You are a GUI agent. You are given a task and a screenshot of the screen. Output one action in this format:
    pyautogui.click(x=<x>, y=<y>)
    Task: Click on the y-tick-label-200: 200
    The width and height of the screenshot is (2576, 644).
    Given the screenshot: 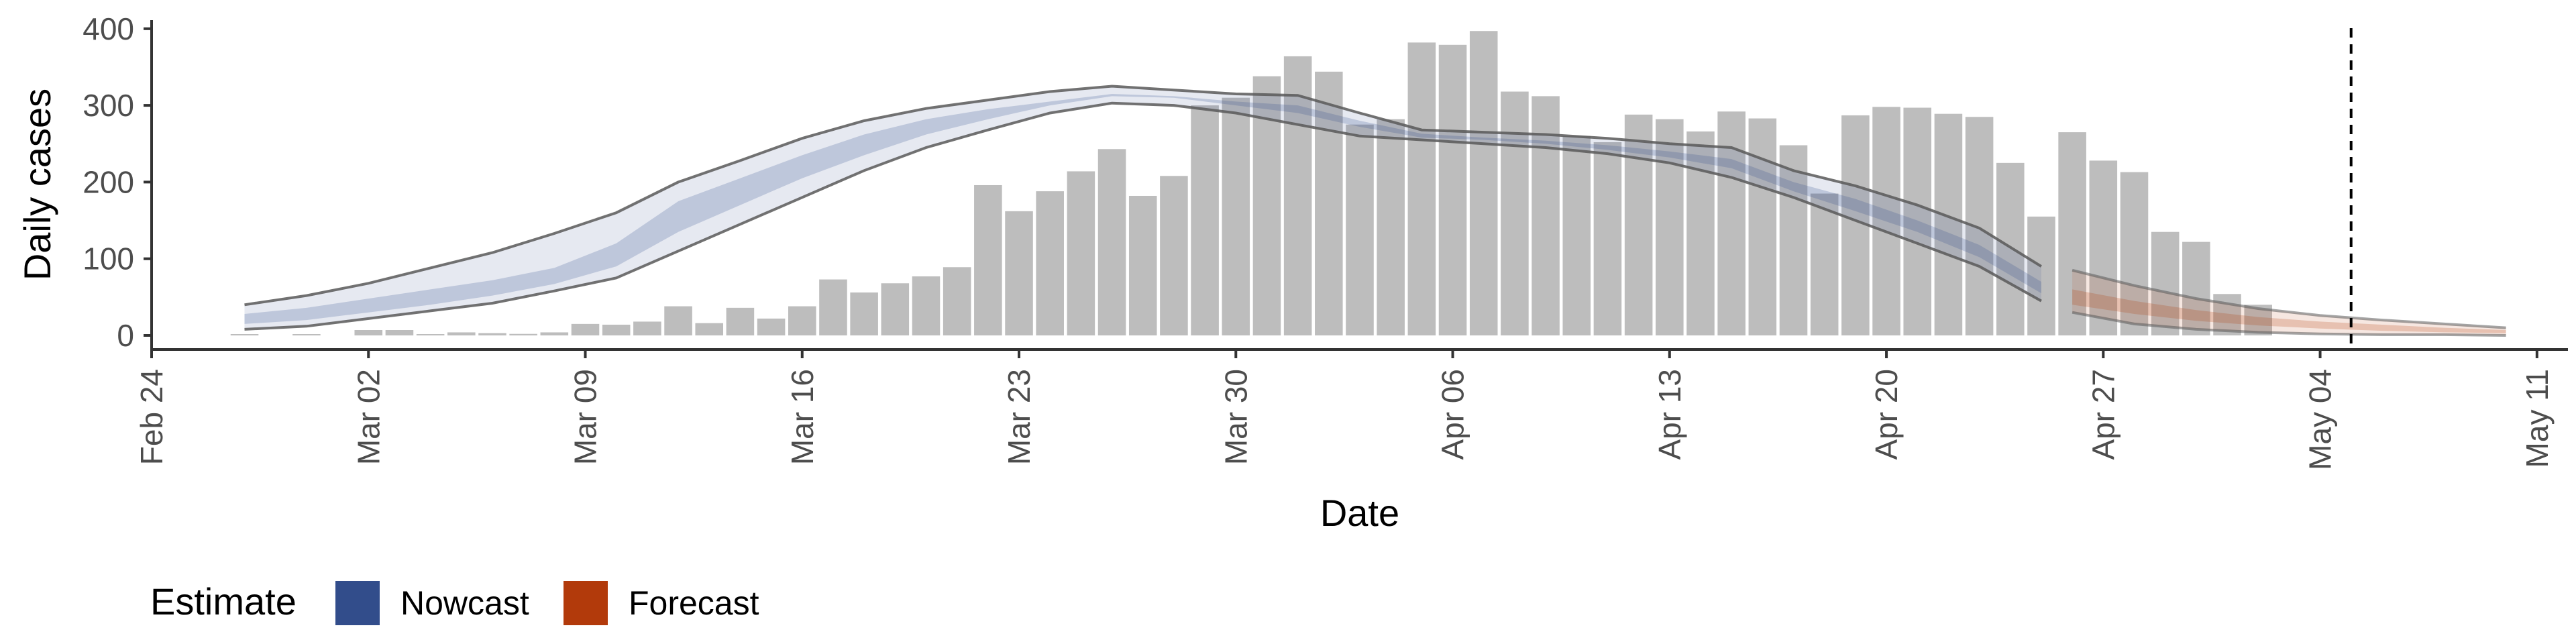 What is the action you would take?
    pyautogui.click(x=108, y=181)
    